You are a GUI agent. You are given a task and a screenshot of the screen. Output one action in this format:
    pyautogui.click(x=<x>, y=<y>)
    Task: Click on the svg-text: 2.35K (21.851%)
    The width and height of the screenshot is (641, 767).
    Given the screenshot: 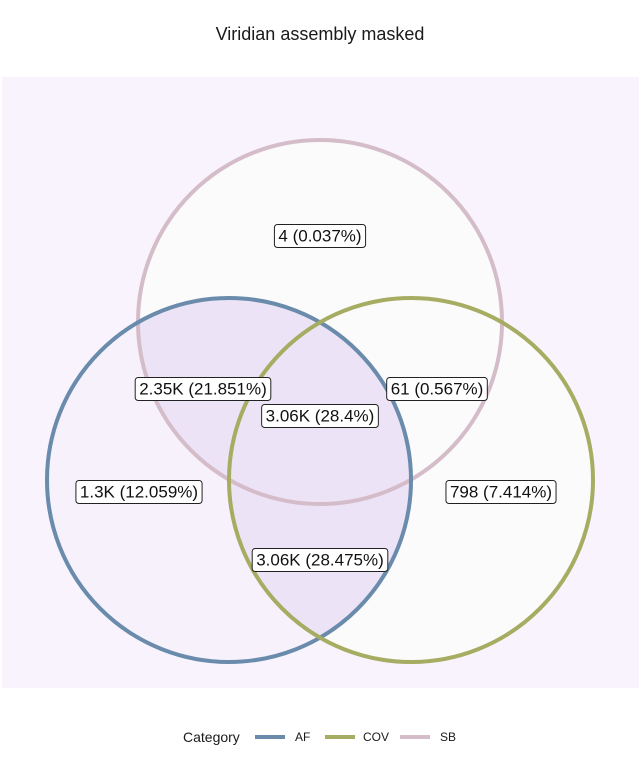 What is the action you would take?
    pyautogui.click(x=203, y=389)
    